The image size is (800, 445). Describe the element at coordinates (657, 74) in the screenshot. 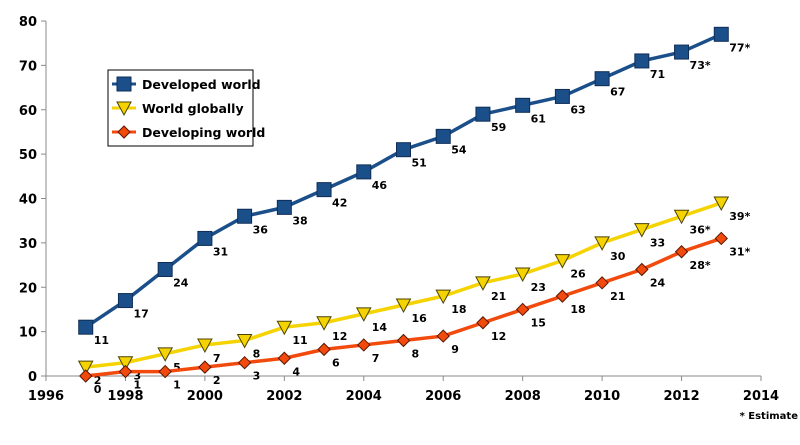

I see `data-label: 71` at that location.